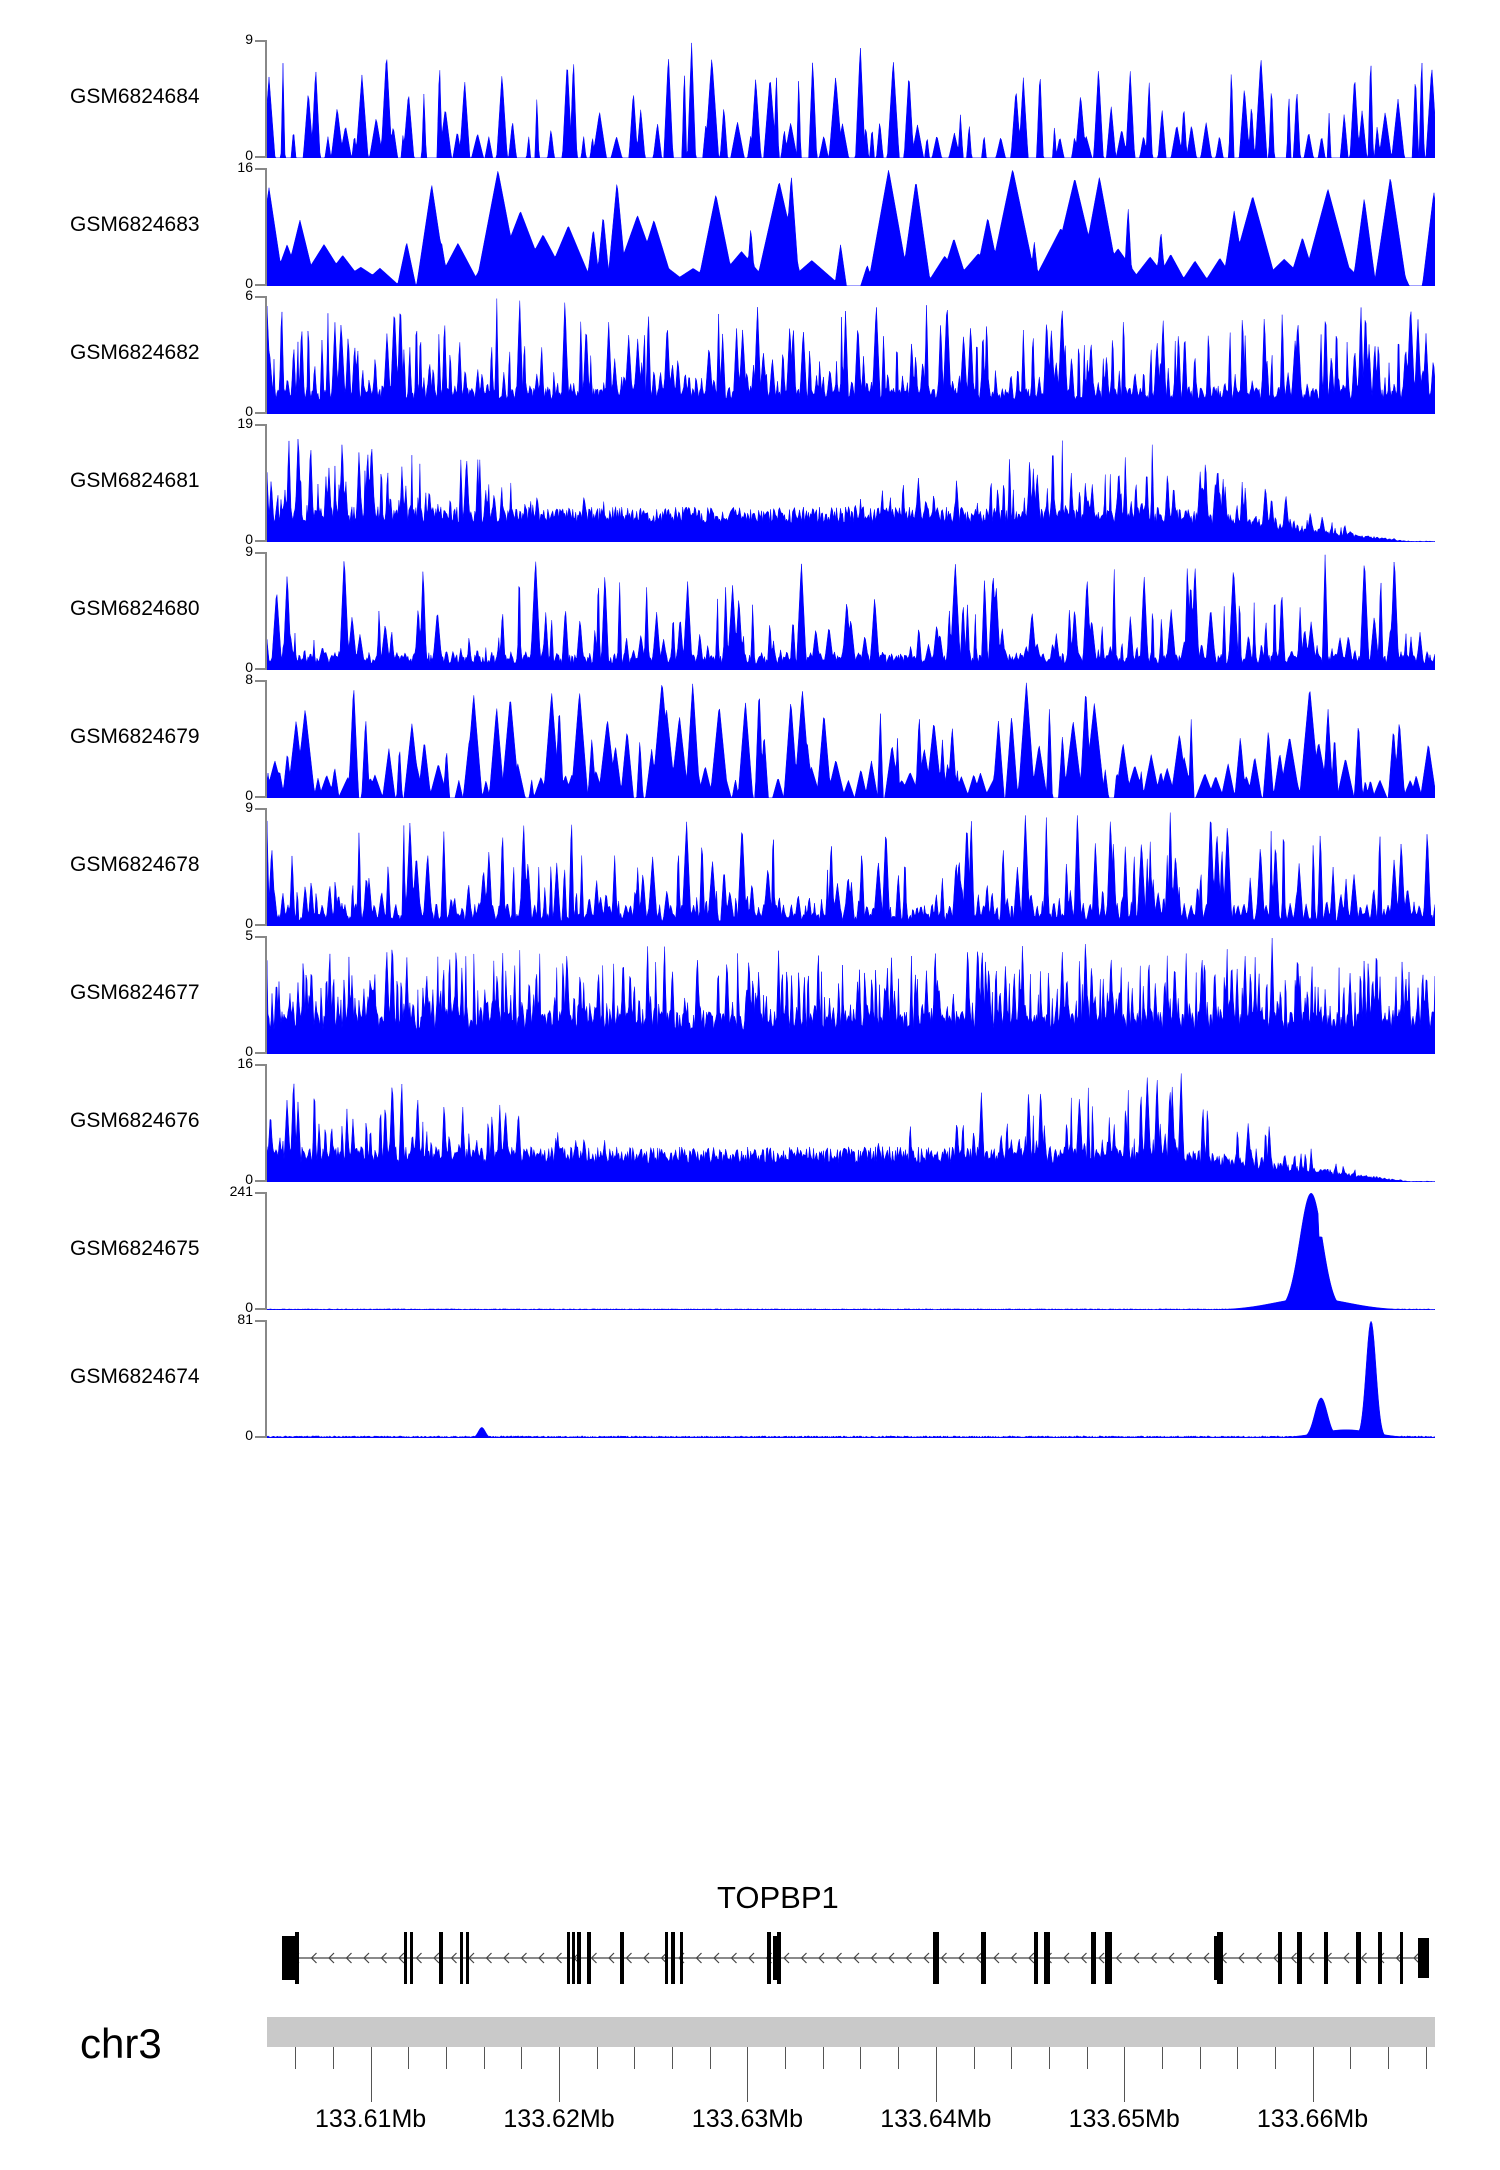  I want to click on track-sample-label: GSM6824682, so click(135, 352).